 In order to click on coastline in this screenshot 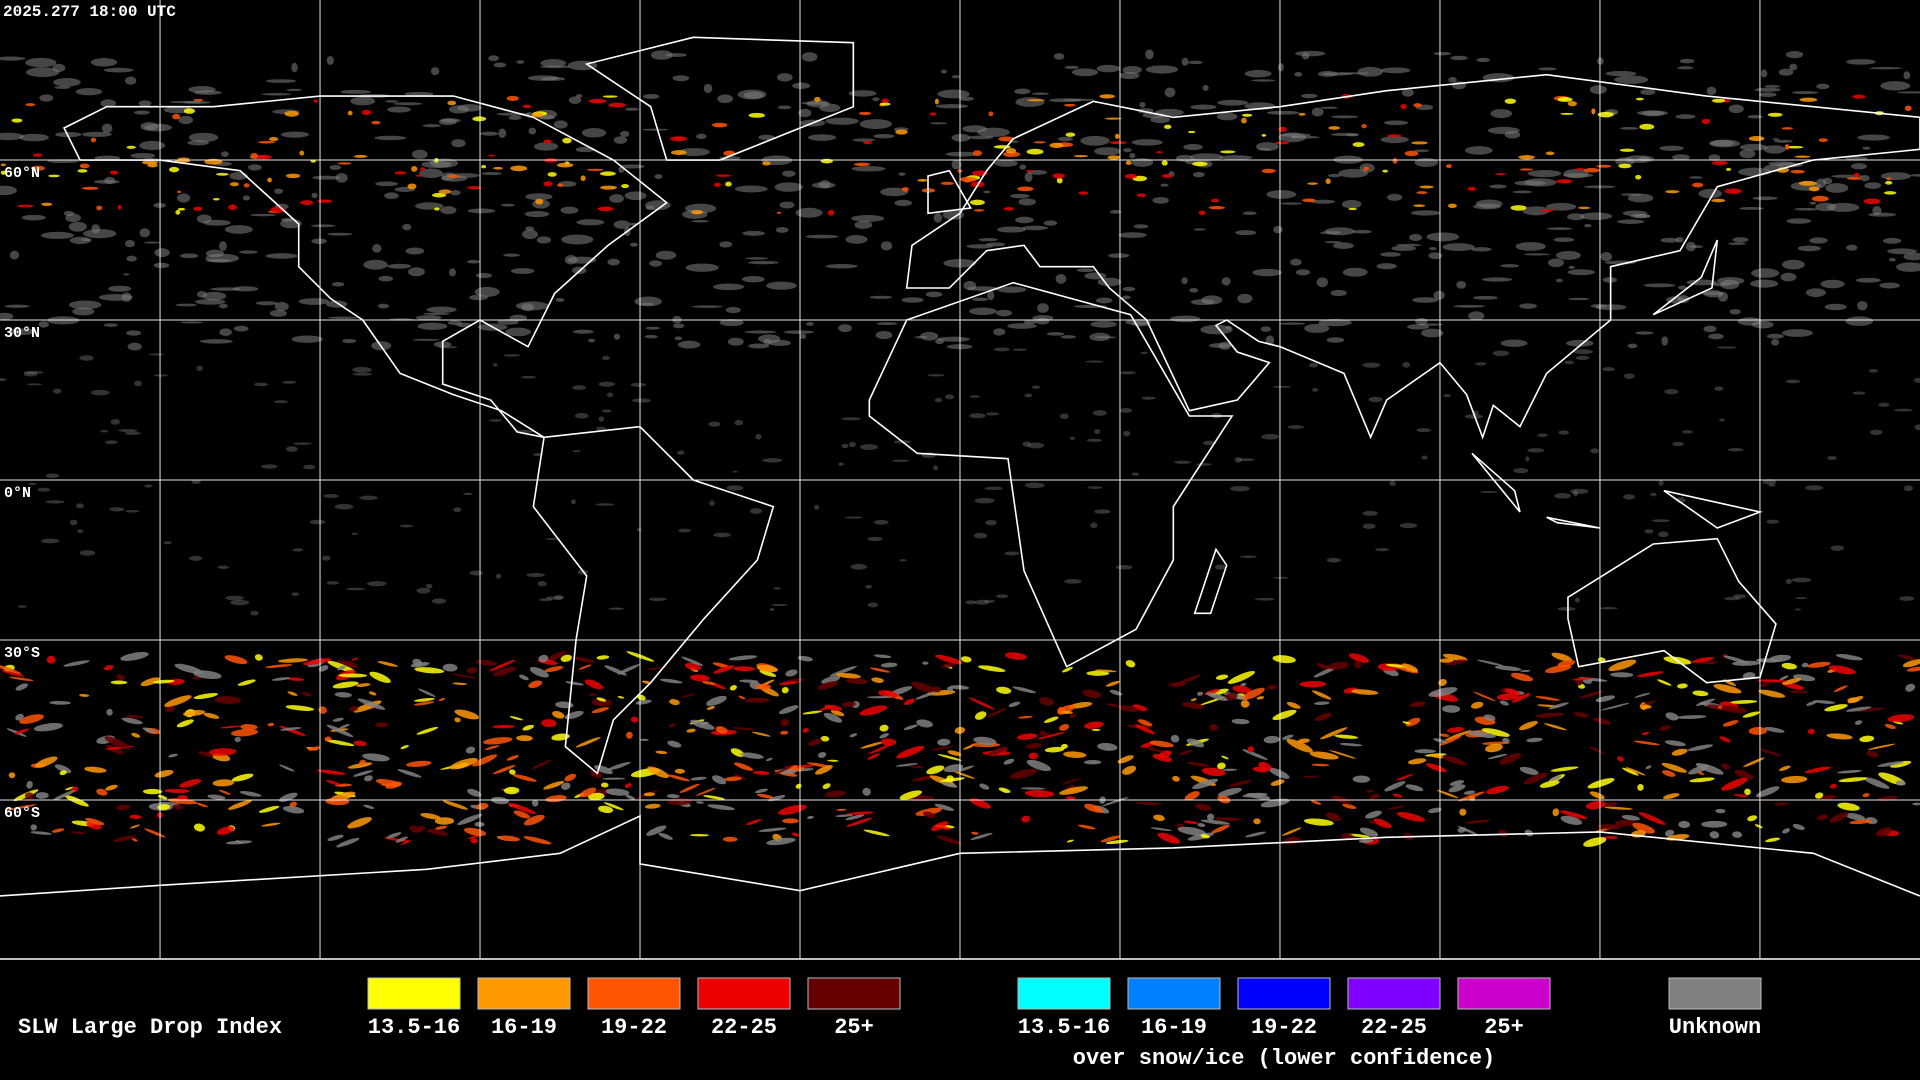, I will do `click(1496, 482)`.